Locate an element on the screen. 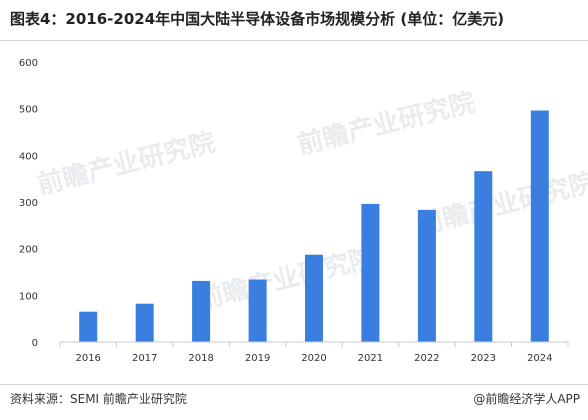 This screenshot has width=588, height=420. source-note: 资料来源：SEMI 前瞻产业研究院 is located at coordinates (98, 399).